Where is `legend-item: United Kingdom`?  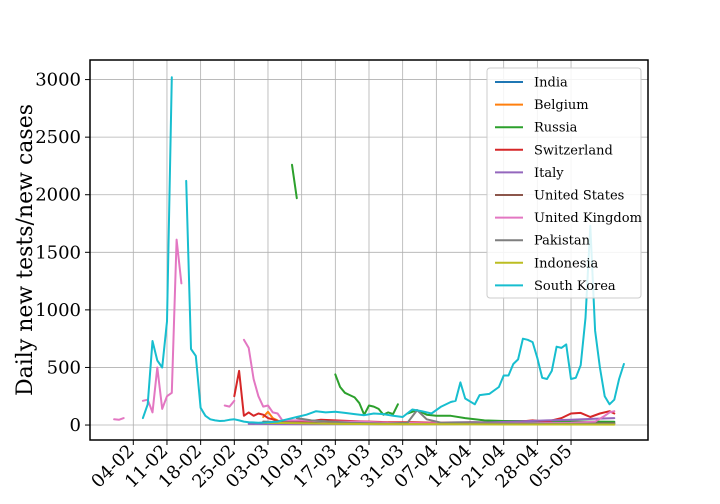
legend-item: United Kingdom is located at coordinates (568, 218).